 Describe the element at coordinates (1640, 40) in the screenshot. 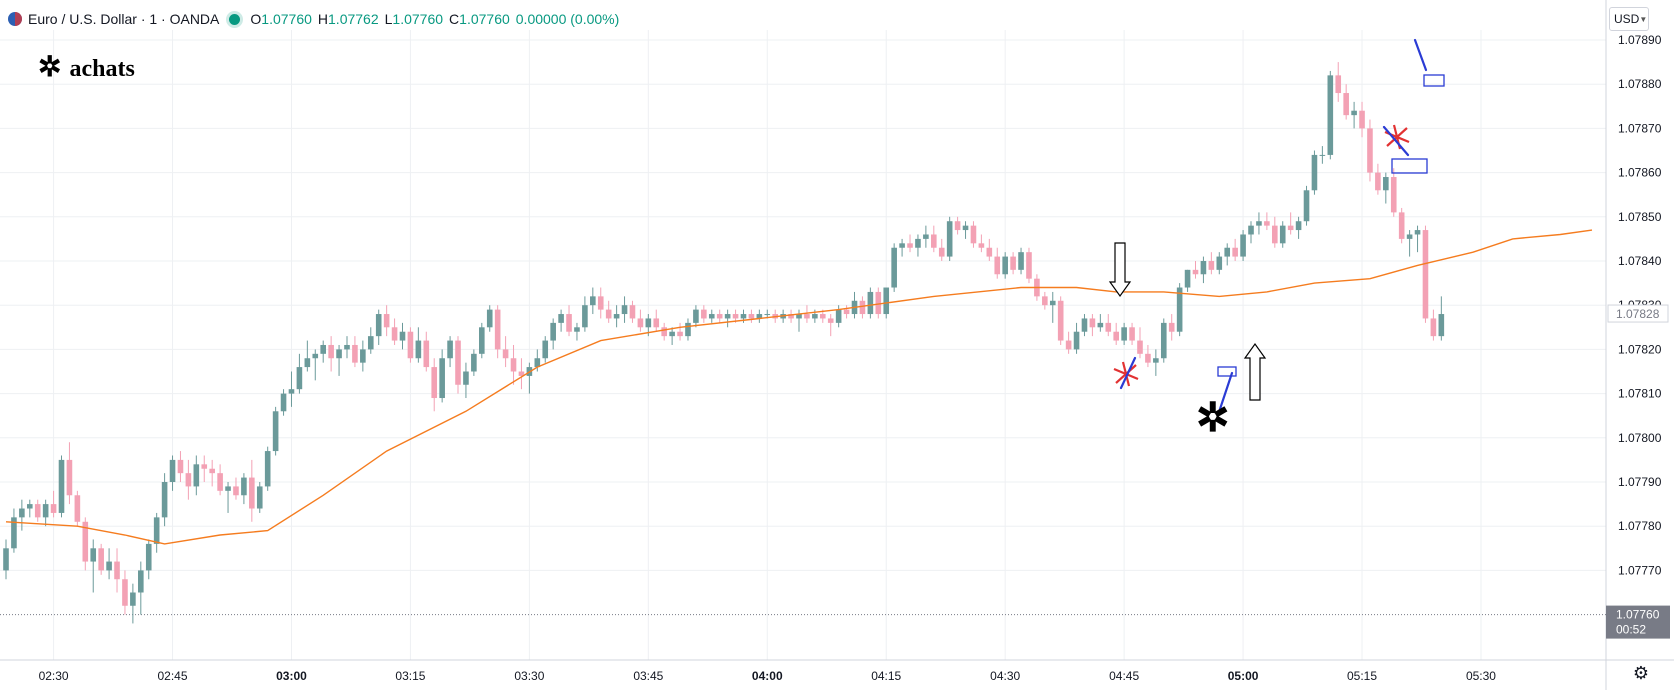

I see `price-tick-label: 1.07890` at that location.